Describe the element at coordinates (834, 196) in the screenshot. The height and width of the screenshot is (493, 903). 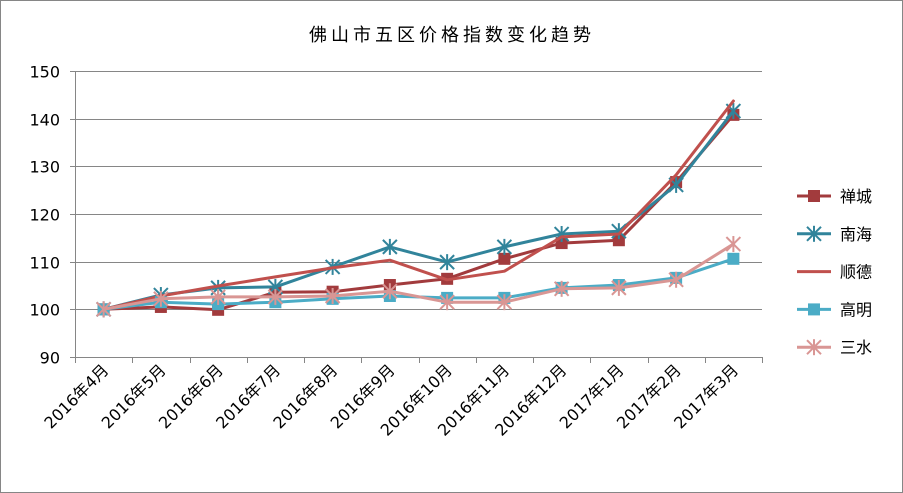
I see `legend-item: 禅城` at that location.